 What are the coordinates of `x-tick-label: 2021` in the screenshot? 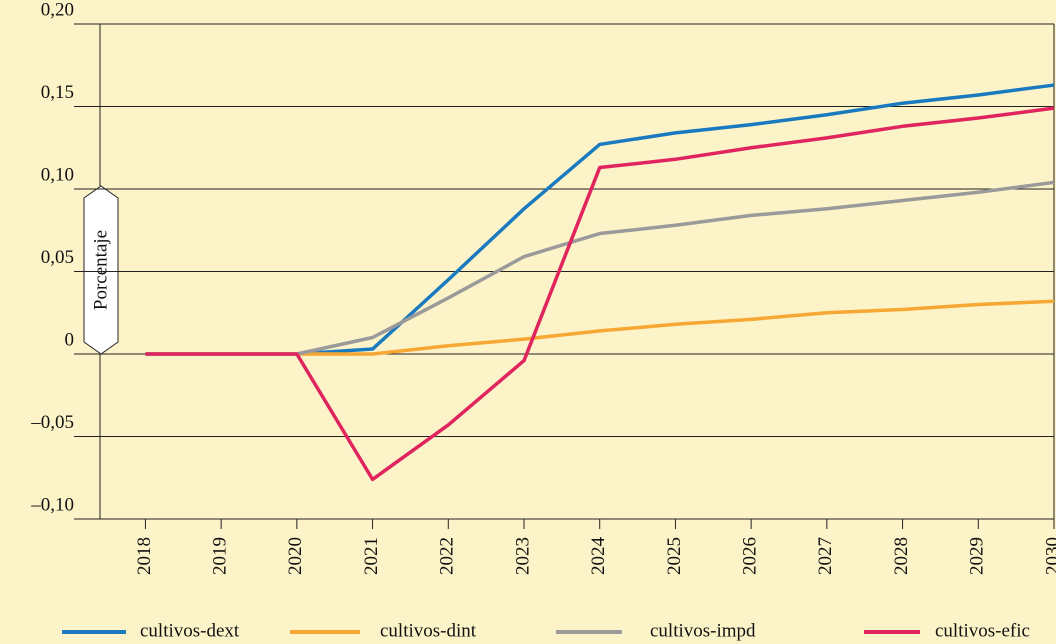 It's located at (371, 556).